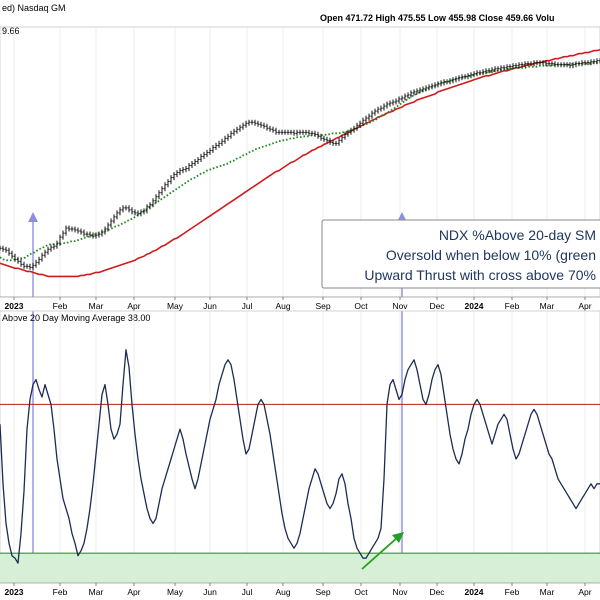 The image size is (600, 600). I want to click on annotation-line-2: Oversold when below 10% (green, so click(491, 255).